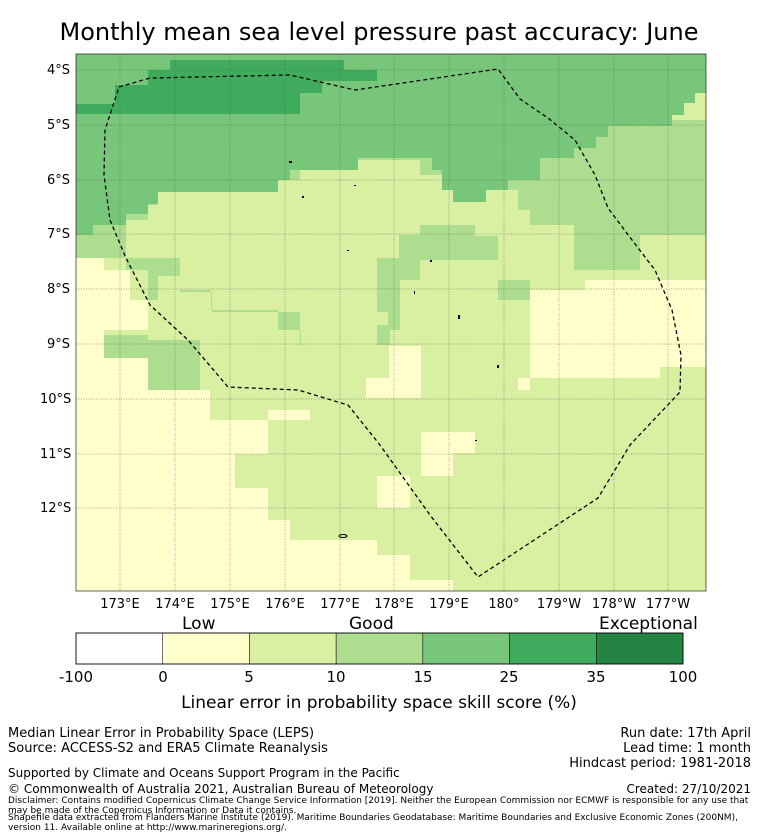 The image size is (758, 839). I want to click on colorbar-category-low: Low, so click(199, 624).